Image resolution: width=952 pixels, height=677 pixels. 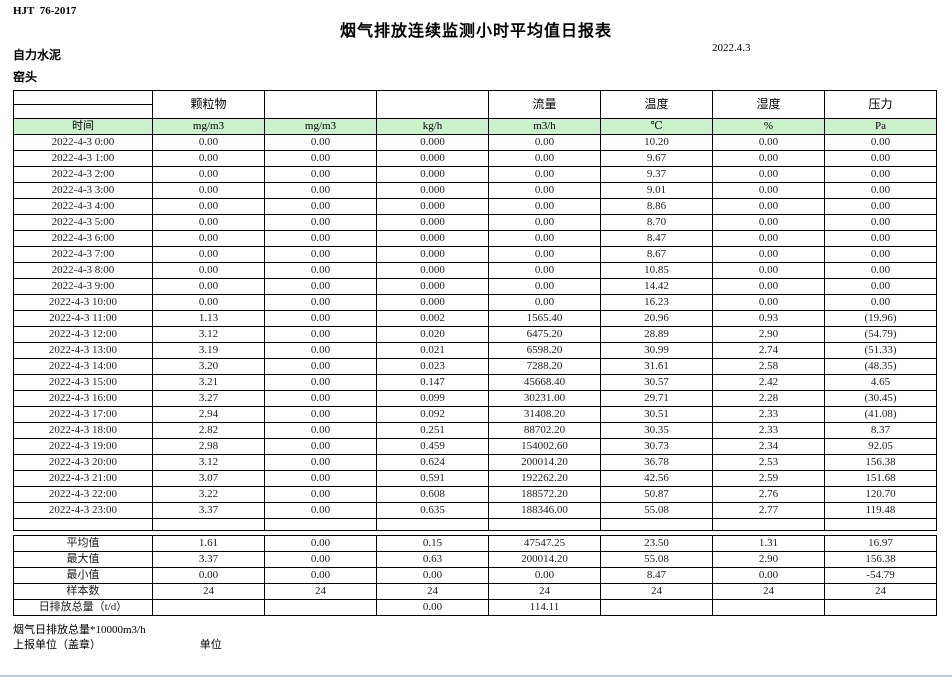 What do you see at coordinates (768, 510) in the screenshot?
I see `value-cell: 2.77` at bounding box center [768, 510].